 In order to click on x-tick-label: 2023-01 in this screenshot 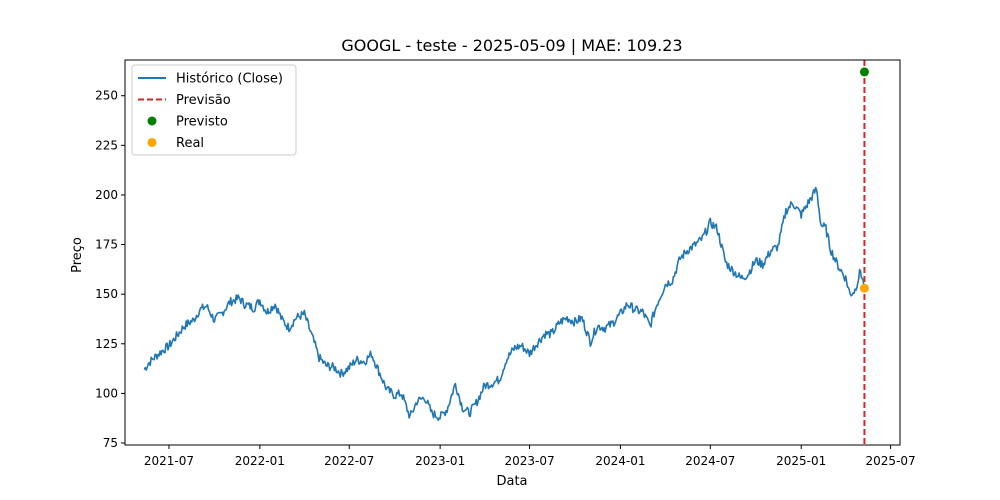, I will do `click(440, 461)`.